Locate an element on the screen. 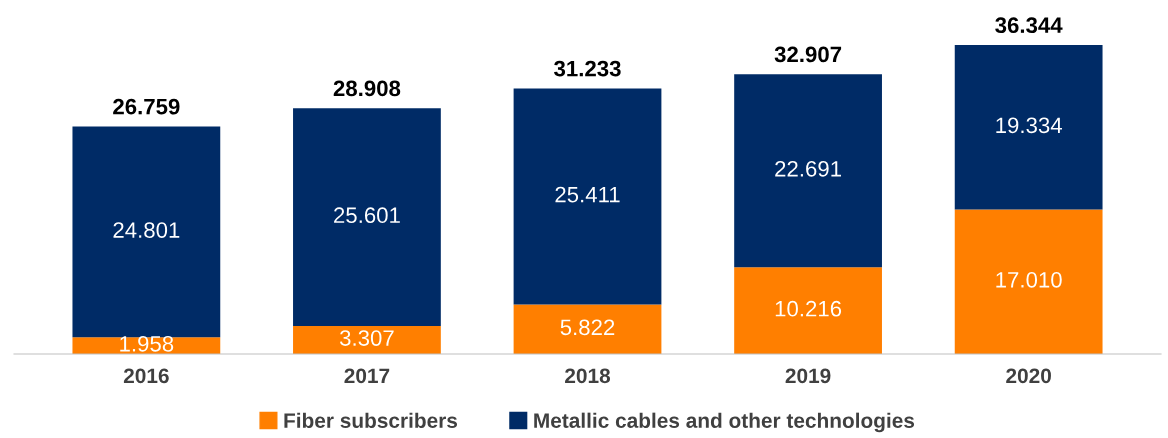 The width and height of the screenshot is (1168, 438). total-label: 31.233 is located at coordinates (587, 68).